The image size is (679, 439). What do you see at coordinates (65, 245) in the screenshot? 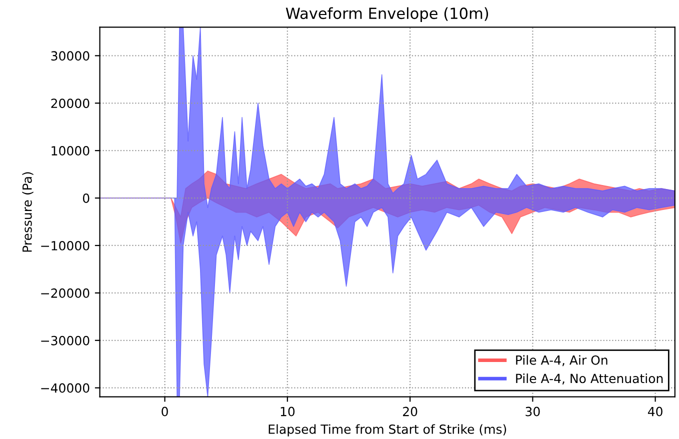
I see `y-tick-label: −10000` at bounding box center [65, 245].